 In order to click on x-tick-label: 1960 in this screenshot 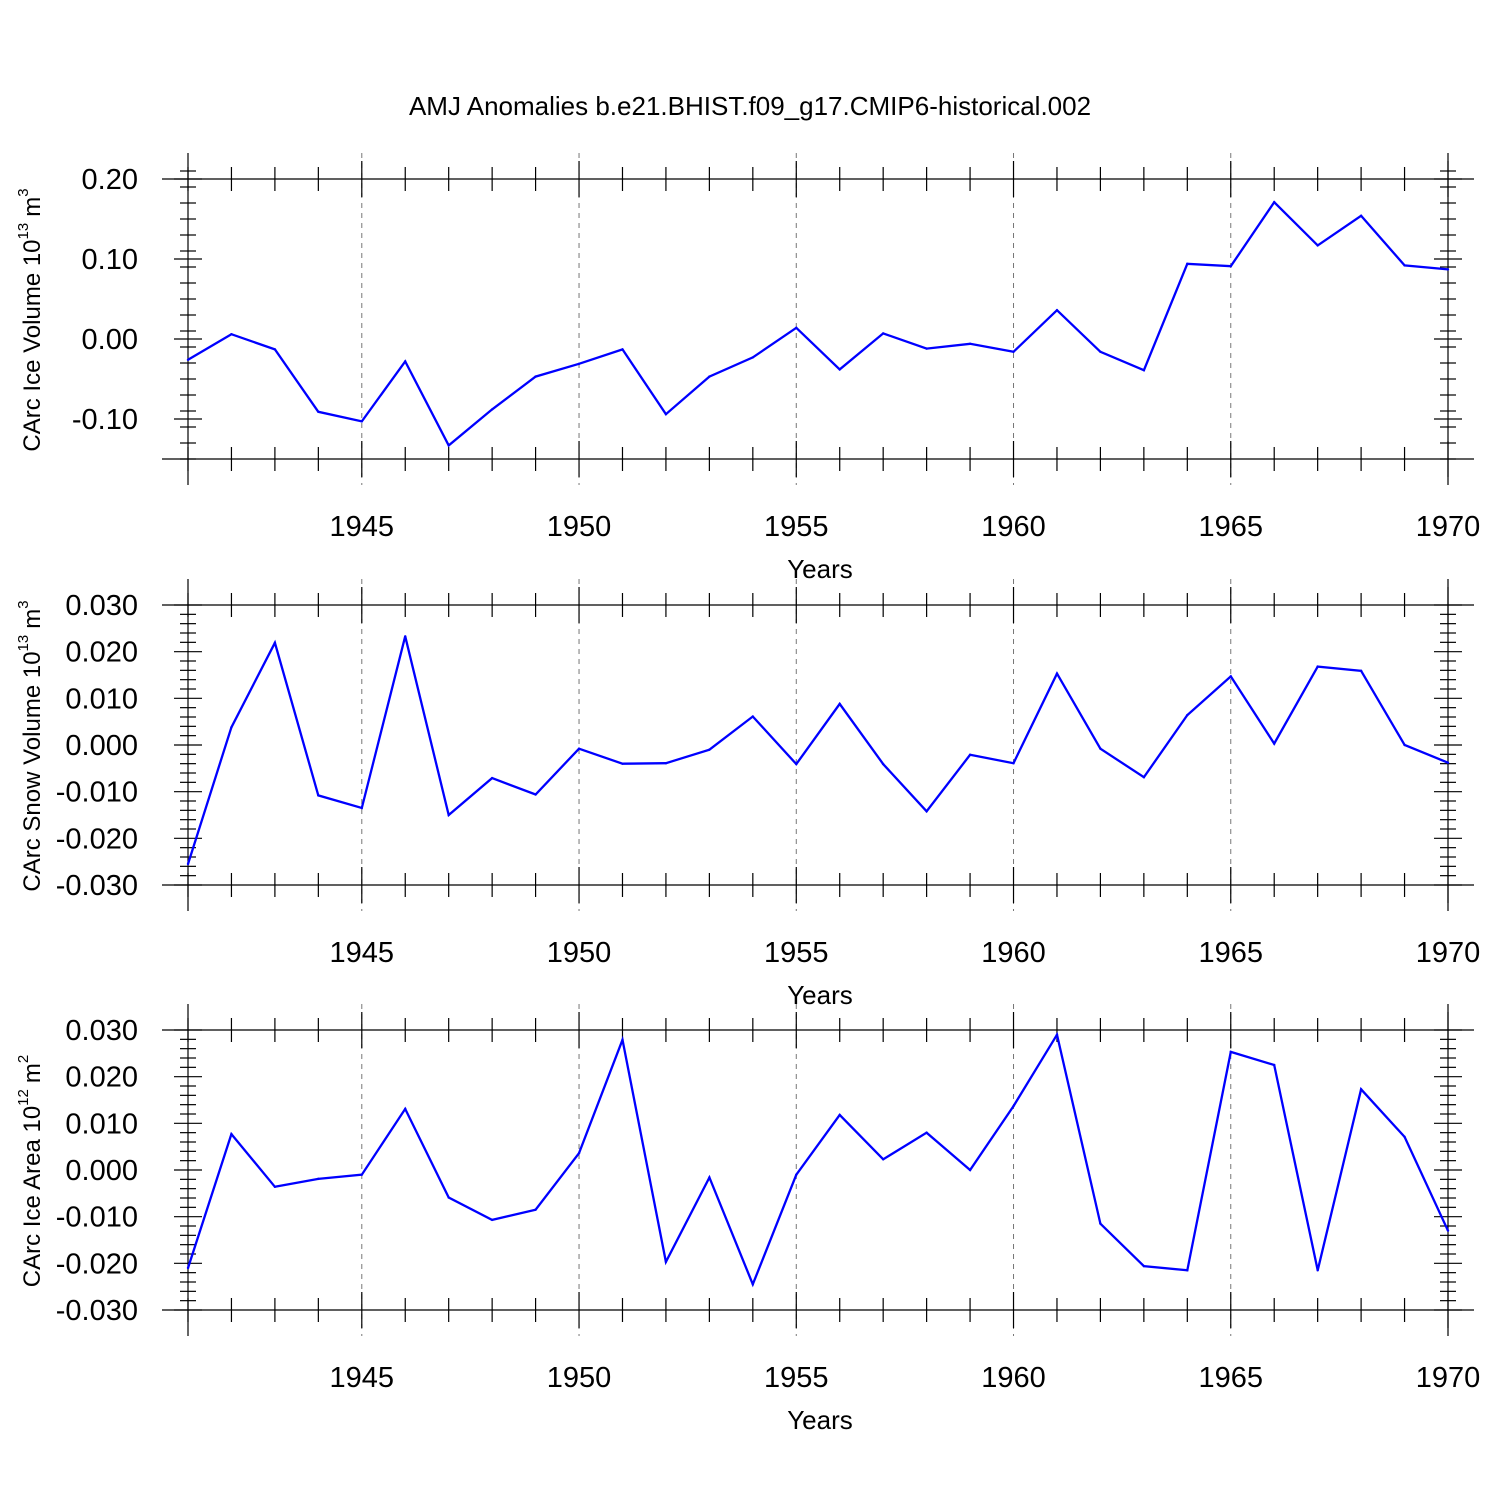, I will do `click(1013, 1378)`.